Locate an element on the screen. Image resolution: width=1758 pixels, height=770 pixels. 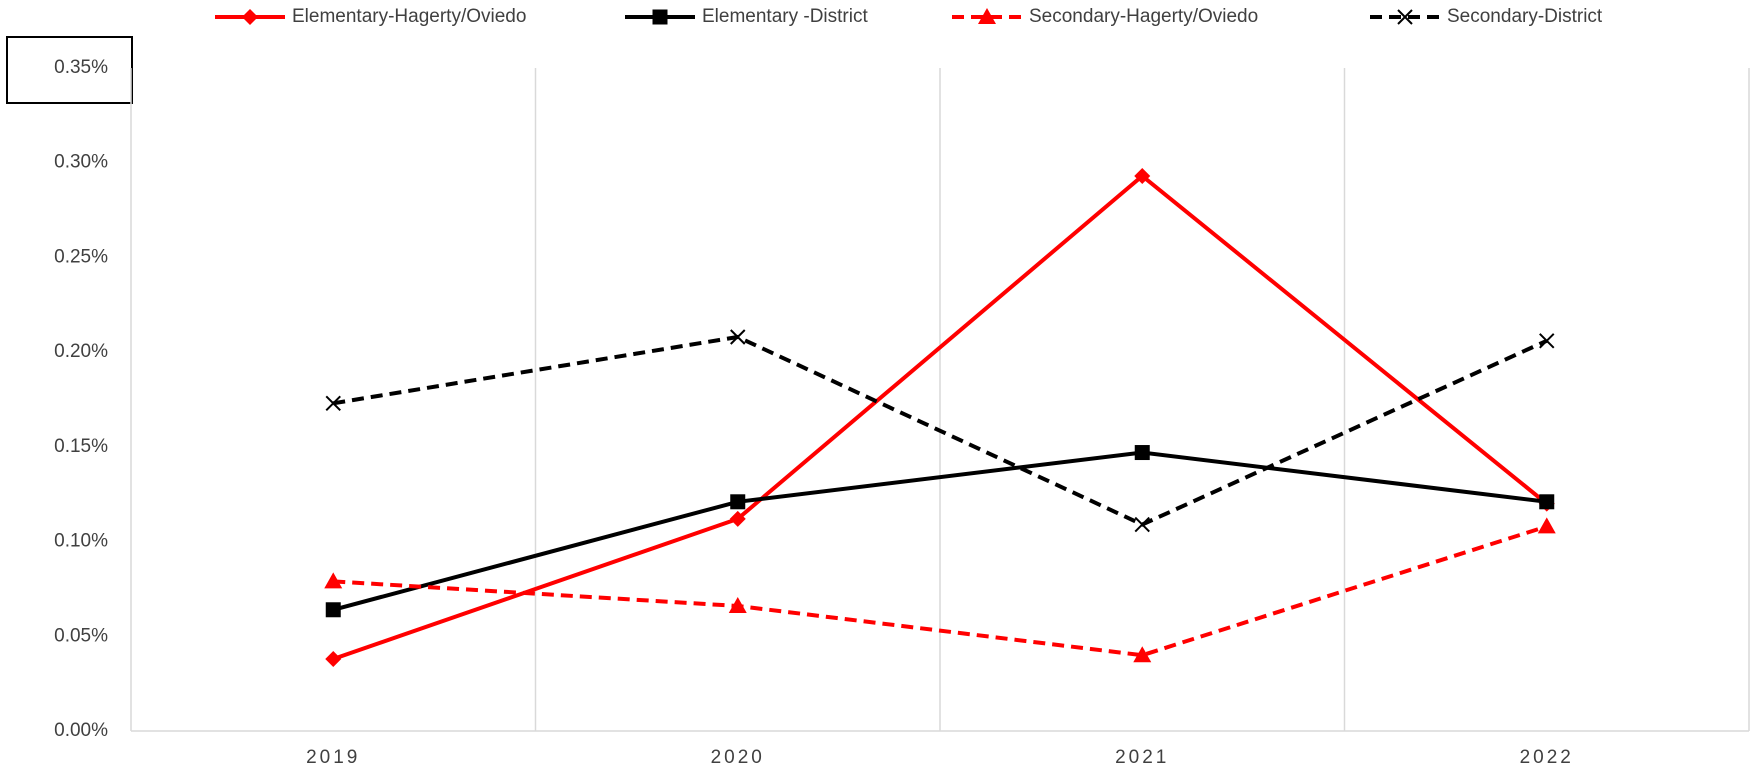
legend-label: Elementary -District is located at coordinates (785, 16).